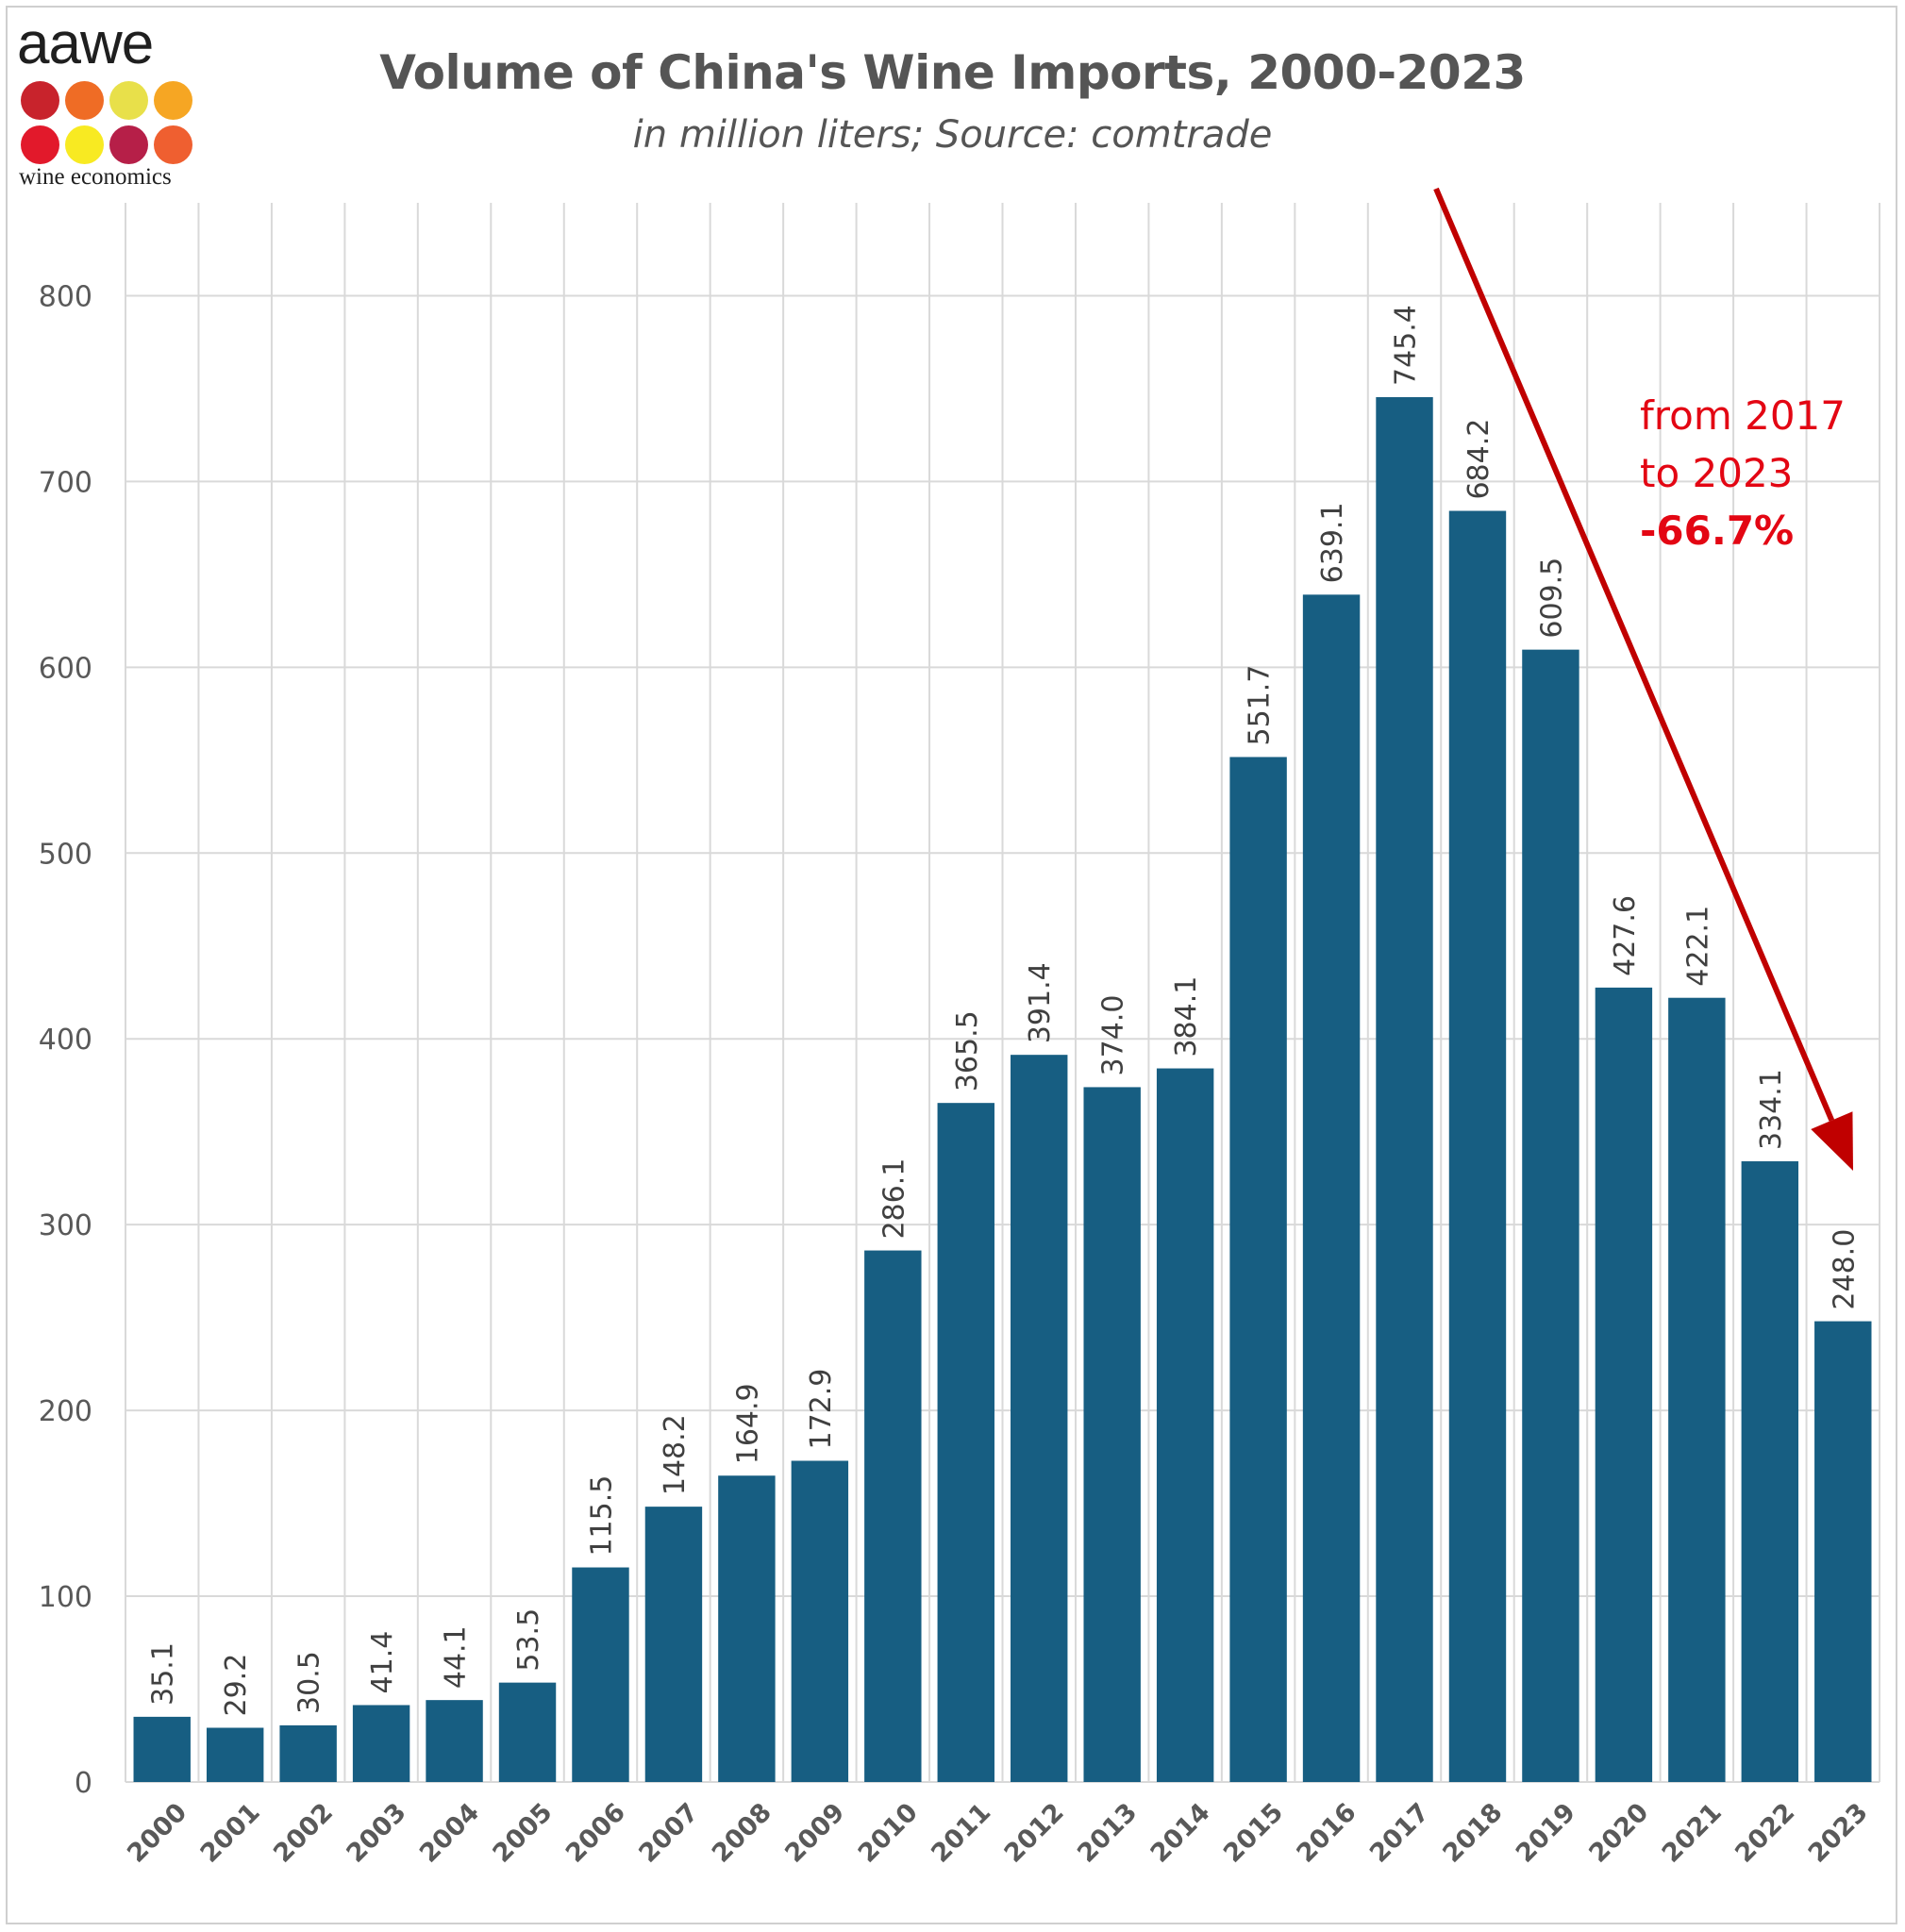 The width and height of the screenshot is (1905, 1932). I want to click on bar-2007, so click(673, 1645).